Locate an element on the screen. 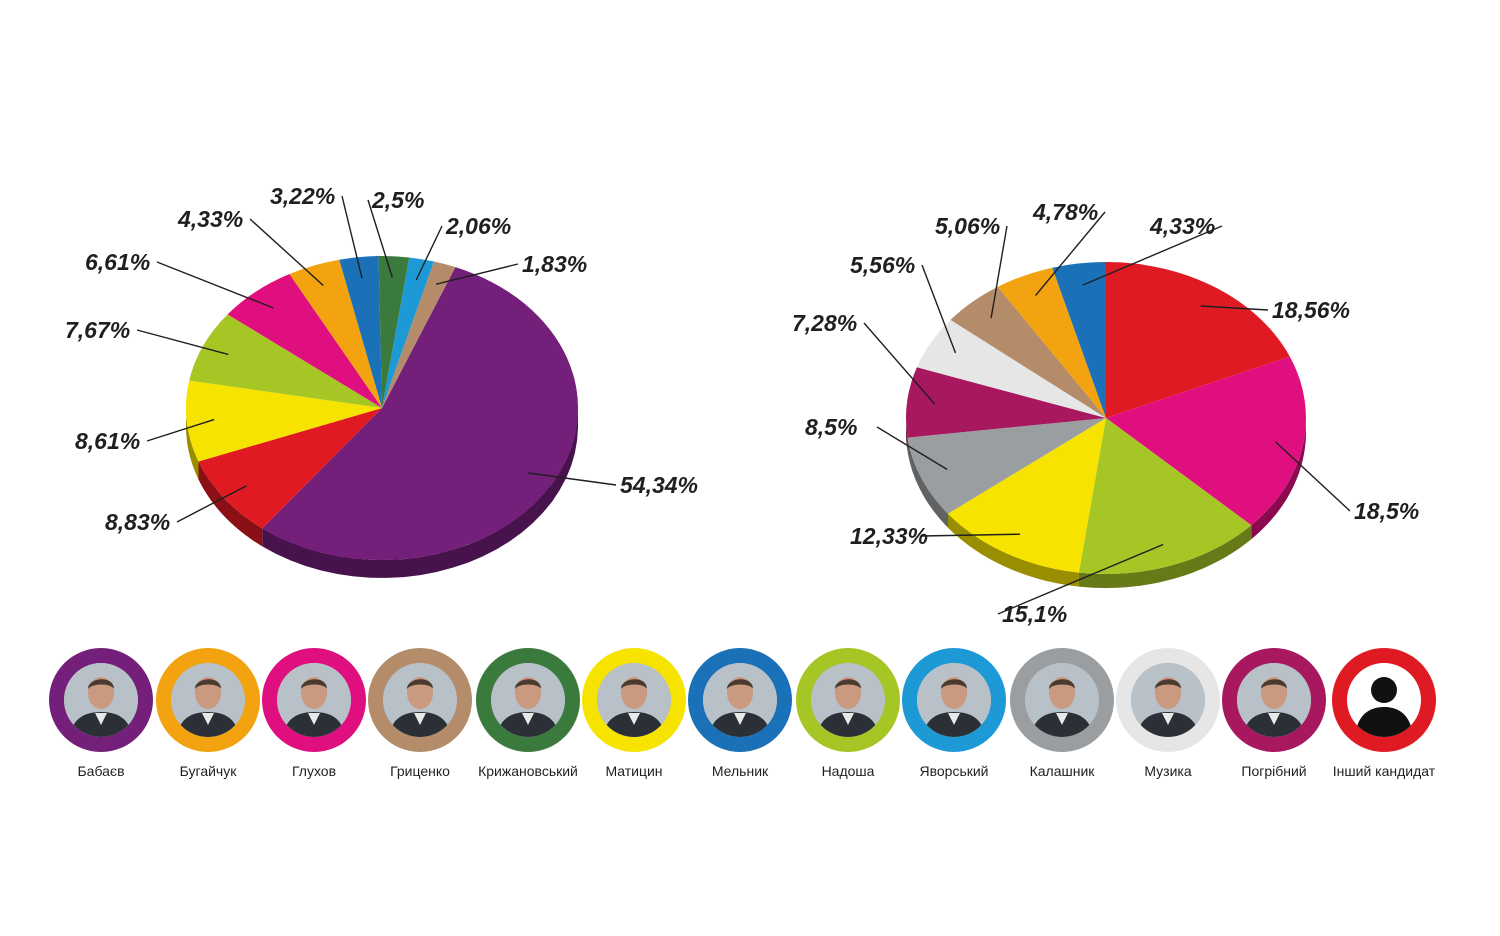 This screenshot has width=1500, height=936. candidate-item: Бабаєв is located at coordinates (101, 713).